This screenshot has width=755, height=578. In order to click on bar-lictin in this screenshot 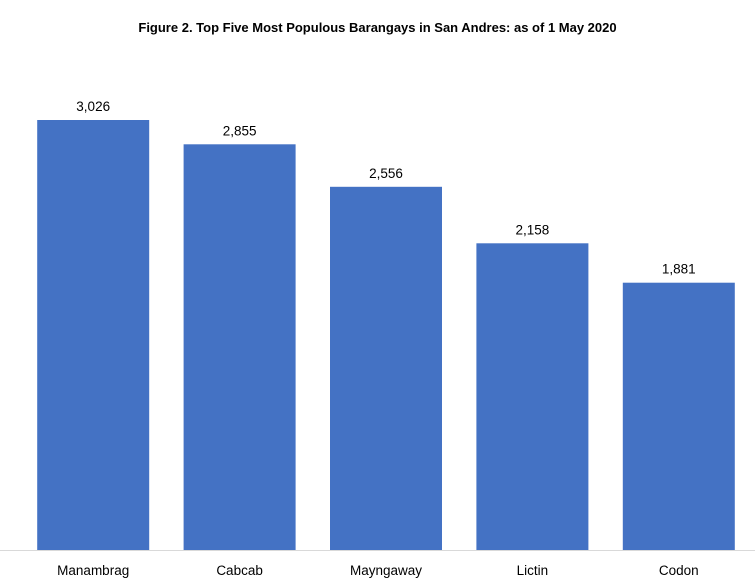, I will do `click(532, 397)`.